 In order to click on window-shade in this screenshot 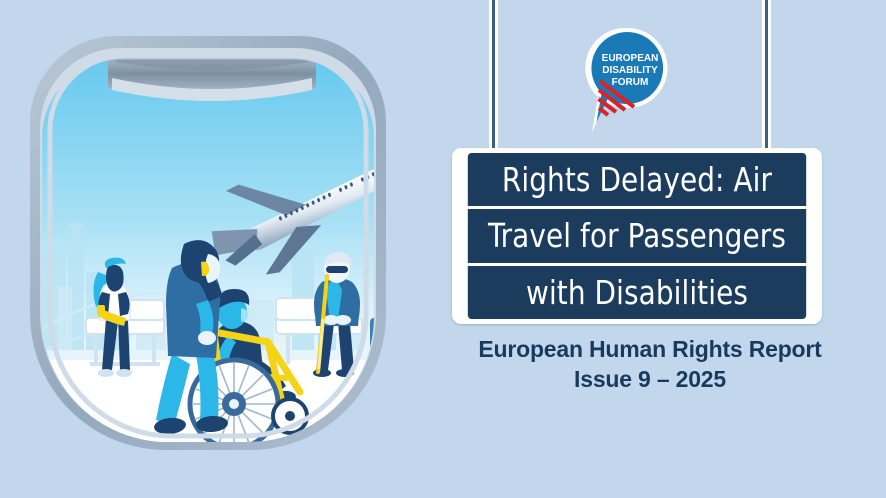, I will do `click(212, 80)`.